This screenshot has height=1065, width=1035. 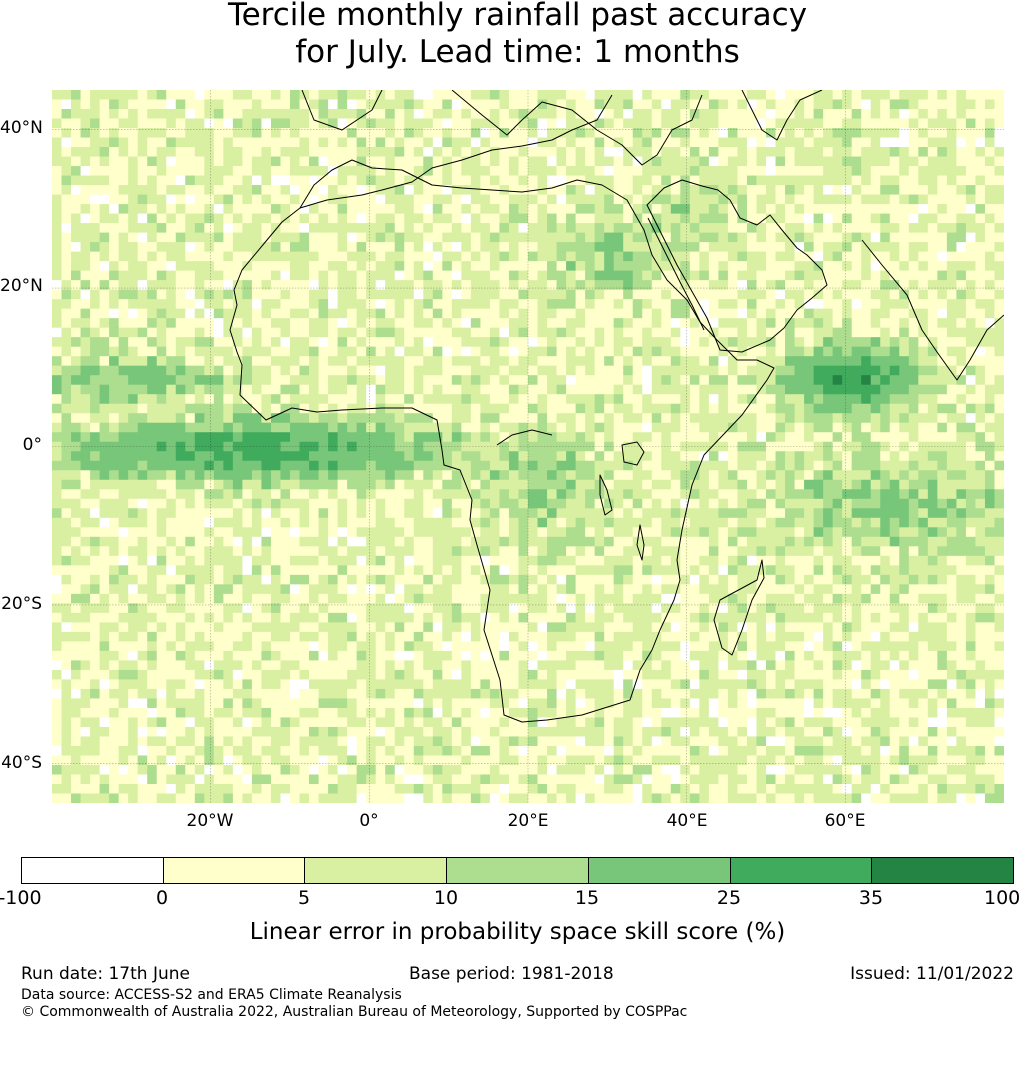 What do you see at coordinates (676, 274) in the screenshot?
I see `red-sea-inner` at bounding box center [676, 274].